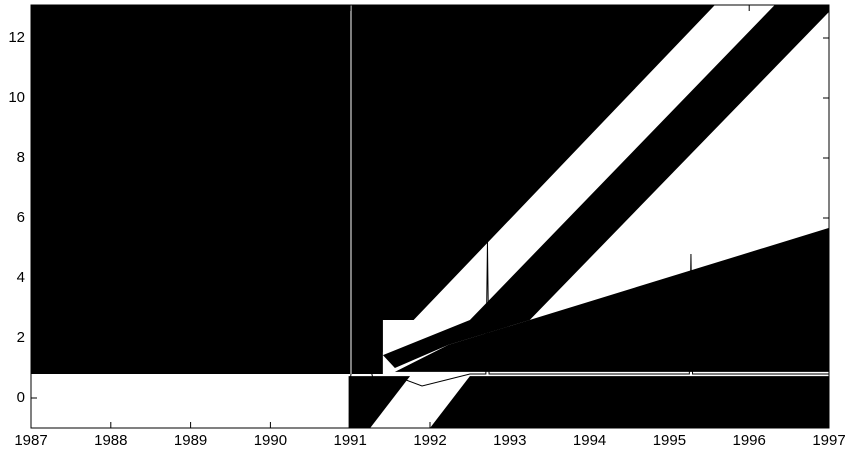  Describe the element at coordinates (589, 440) in the screenshot. I see `x-tick-label: 1994` at that location.